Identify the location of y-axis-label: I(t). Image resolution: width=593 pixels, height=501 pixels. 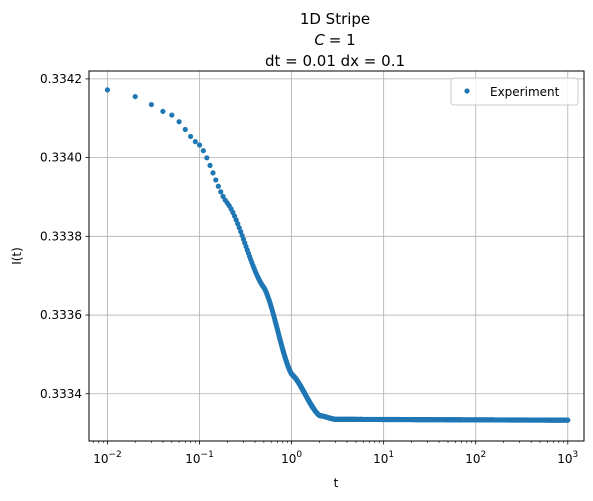
(17, 256).